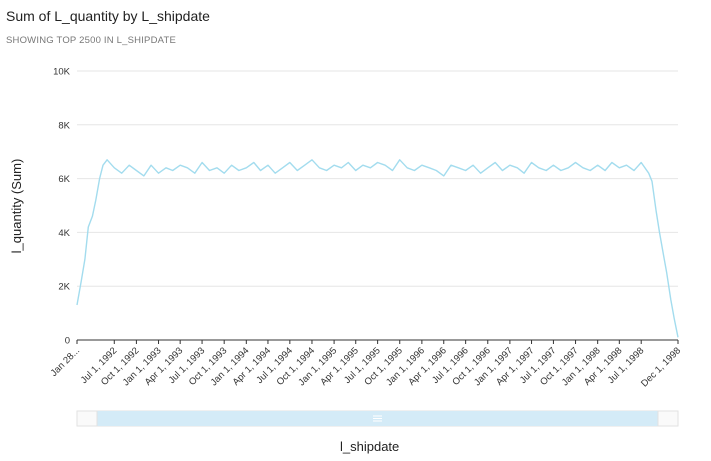 The width and height of the screenshot is (711, 461). What do you see at coordinates (91, 40) in the screenshot?
I see `chart-subtitle: SHOWING TOP 2500 IN L_SHIPDATE` at bounding box center [91, 40].